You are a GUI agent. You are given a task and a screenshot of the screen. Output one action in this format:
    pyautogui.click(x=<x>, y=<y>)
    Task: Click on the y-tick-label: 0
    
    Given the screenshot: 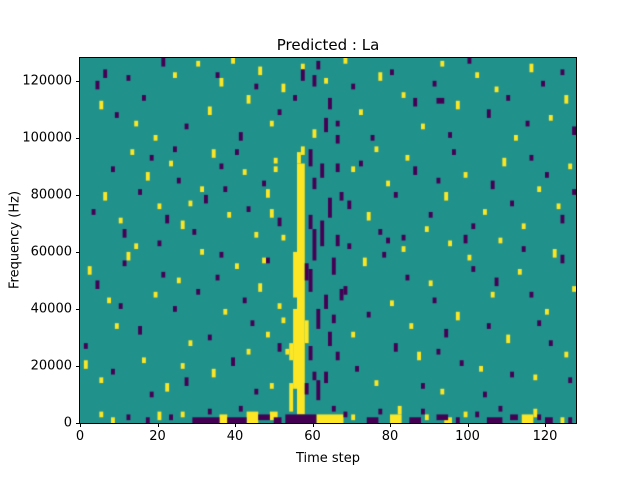 What is the action you would take?
    pyautogui.click(x=67, y=423)
    